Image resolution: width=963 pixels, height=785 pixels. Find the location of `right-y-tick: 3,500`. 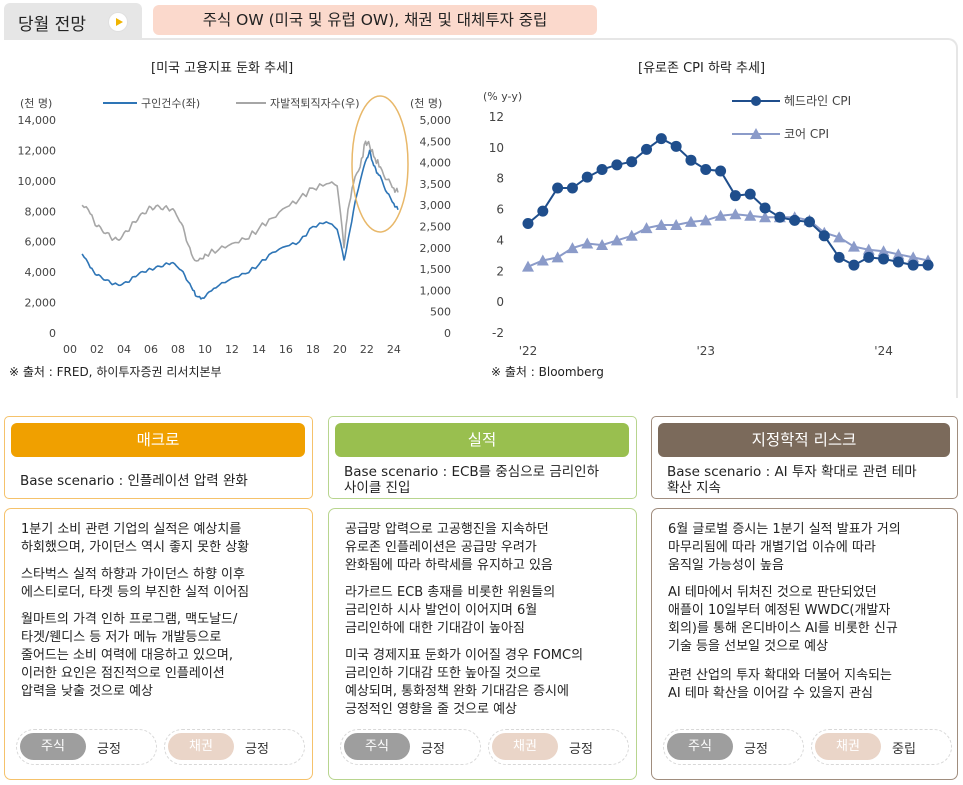

right-y-tick: 3,500 is located at coordinates (436, 184).